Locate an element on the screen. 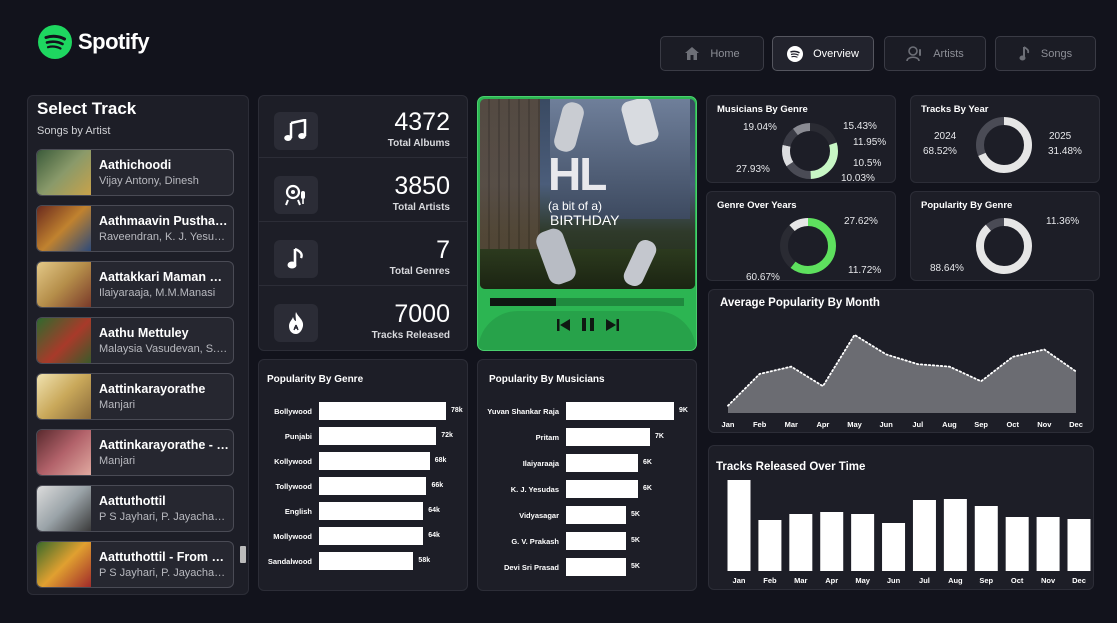 The height and width of the screenshot is (623, 1117). track-name: Aattinkarayorathe - Female is located at coordinates (164, 445).